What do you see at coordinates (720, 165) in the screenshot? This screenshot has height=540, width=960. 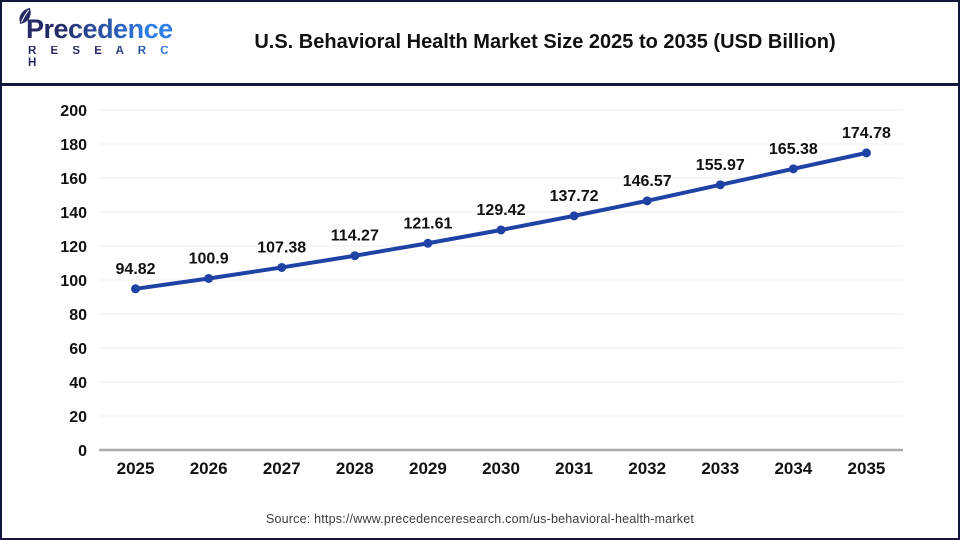 I see `data-point-label: 155.97` at bounding box center [720, 165].